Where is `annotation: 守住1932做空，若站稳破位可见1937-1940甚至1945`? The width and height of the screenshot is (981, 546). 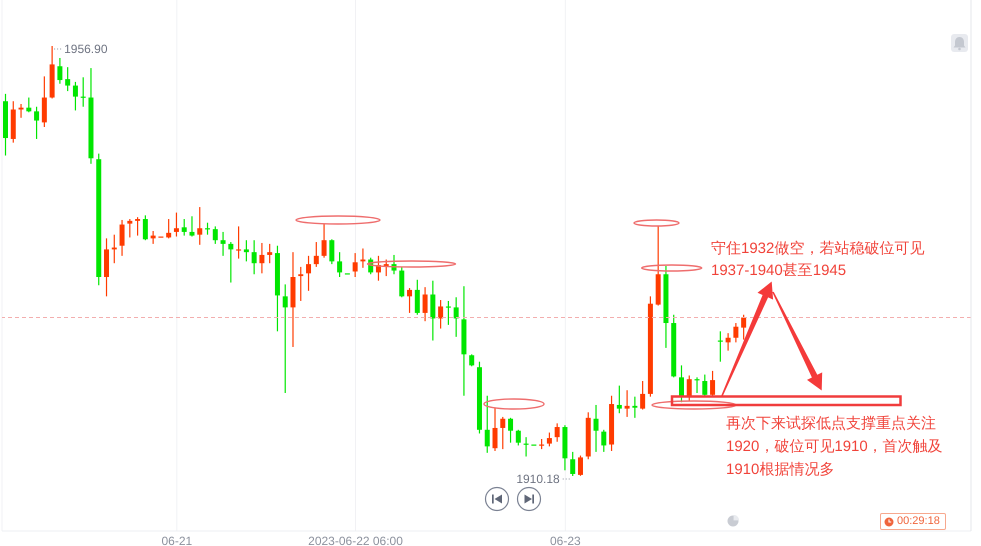 annotation: 守住1932做空，若站稳破位可见1937-1940甚至1945 is located at coordinates (818, 260).